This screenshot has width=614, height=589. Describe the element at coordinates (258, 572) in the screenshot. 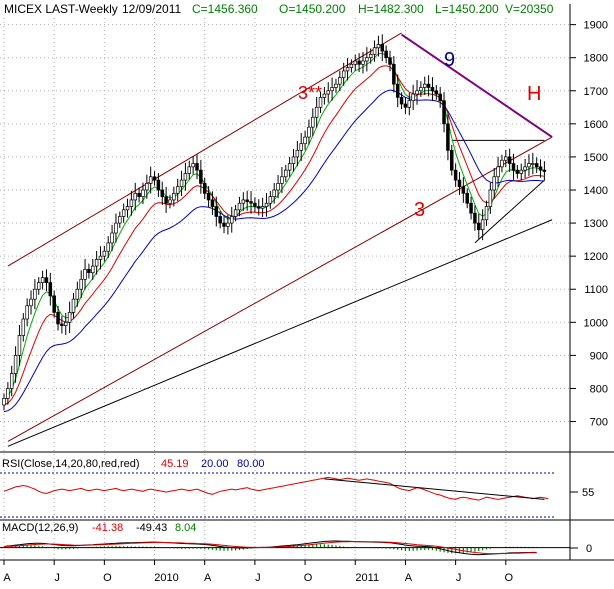

I see `x-axis-labels: A J O 2010 A J O 2011 A J O` at that location.